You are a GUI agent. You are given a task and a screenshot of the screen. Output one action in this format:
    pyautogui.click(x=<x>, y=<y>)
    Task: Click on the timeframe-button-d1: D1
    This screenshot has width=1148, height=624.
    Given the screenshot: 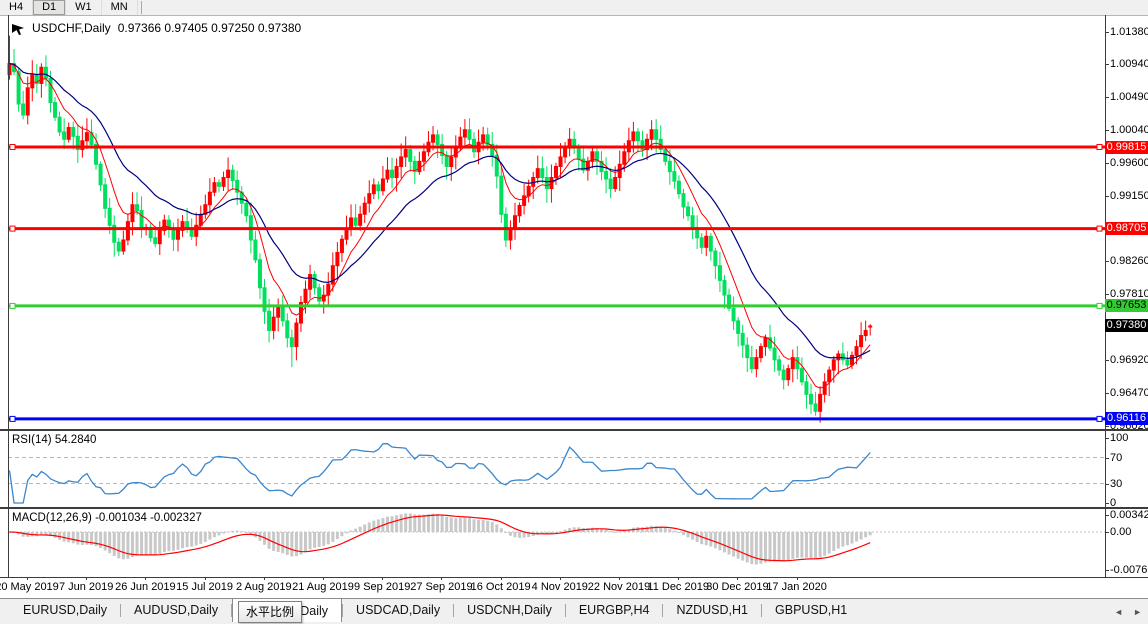 What is the action you would take?
    pyautogui.click(x=50, y=7)
    